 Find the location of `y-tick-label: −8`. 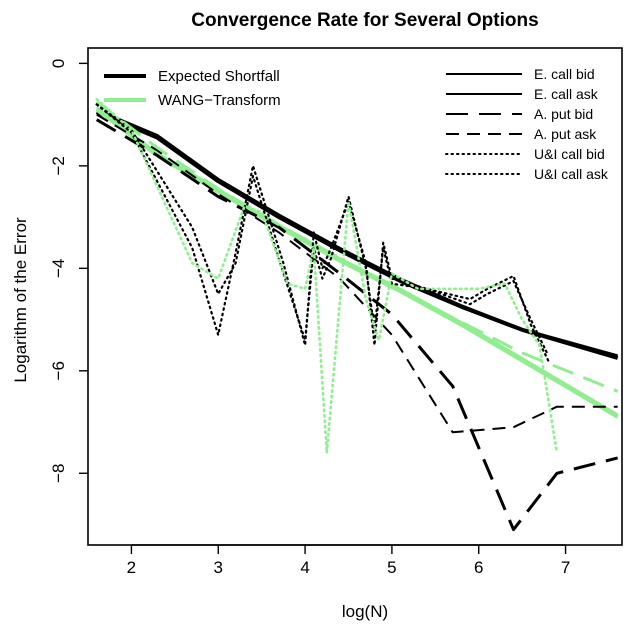

y-tick-label: −8 is located at coordinates (58, 473).